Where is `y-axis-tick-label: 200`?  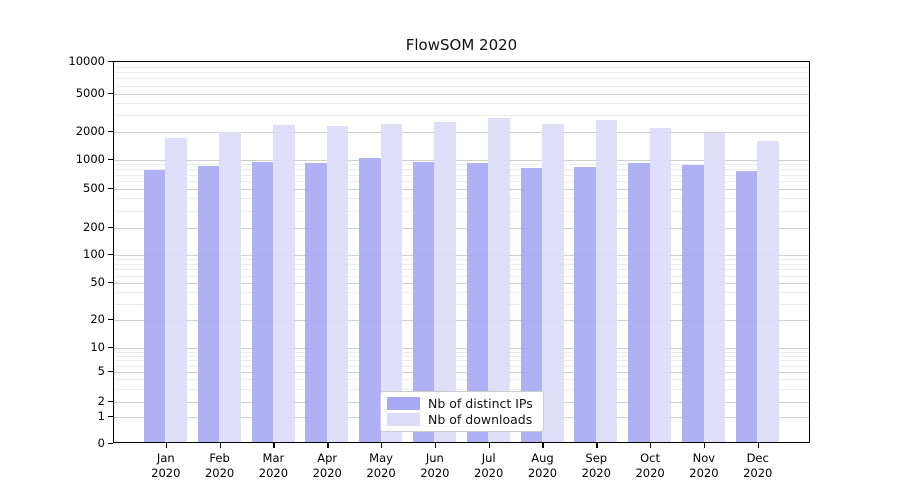 y-axis-tick-label: 200 is located at coordinates (94, 227).